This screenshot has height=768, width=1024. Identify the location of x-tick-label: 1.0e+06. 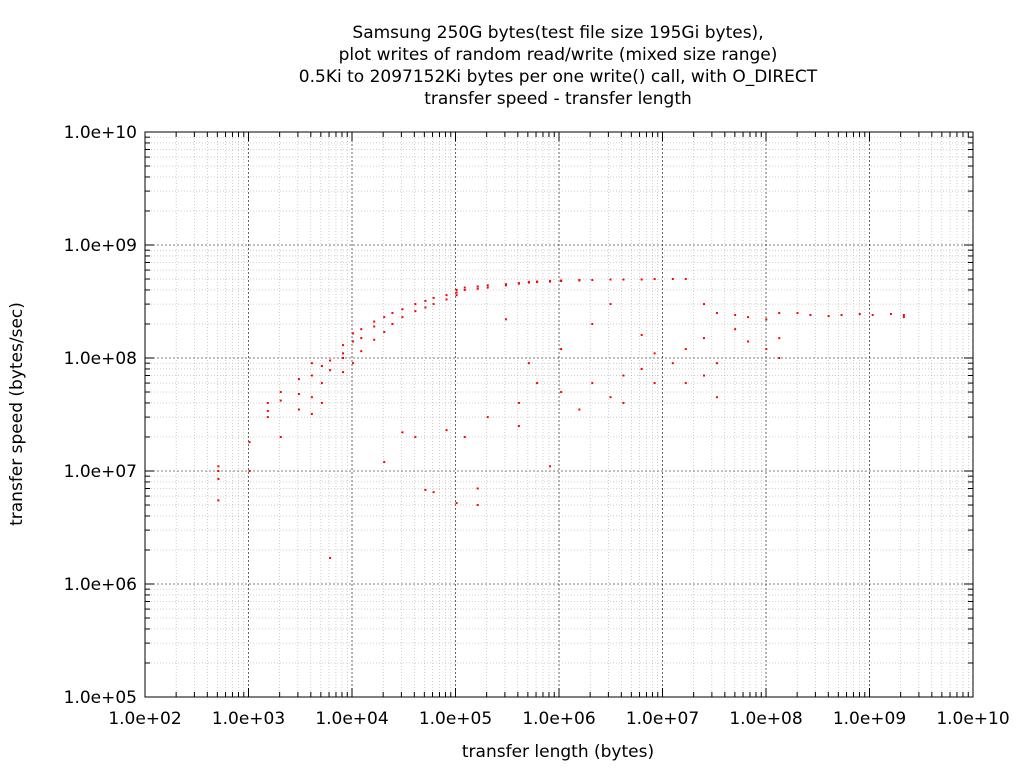
(558, 719).